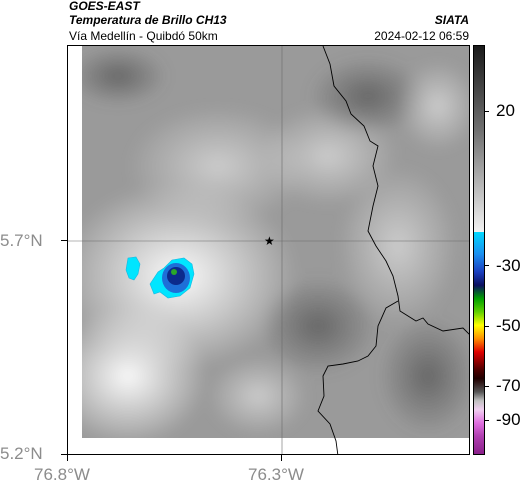 Image resolution: width=526 pixels, height=491 pixels. Describe the element at coordinates (75, 250) in the screenshot. I see `no-data-left` at that location.